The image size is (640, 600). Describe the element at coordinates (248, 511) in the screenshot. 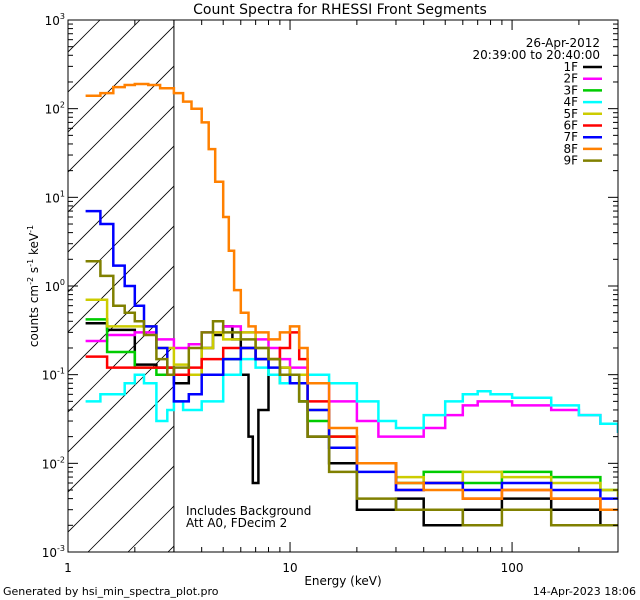

I see `annotation-background: Includes Background` at that location.